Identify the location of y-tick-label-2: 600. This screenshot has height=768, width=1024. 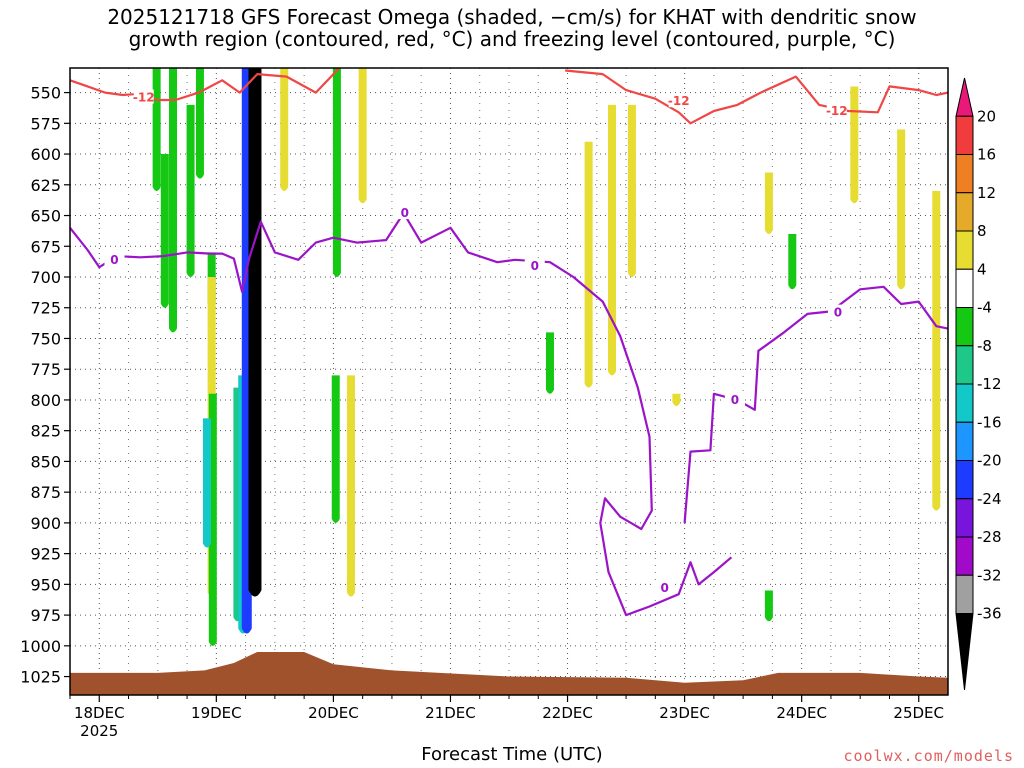
(45, 154).